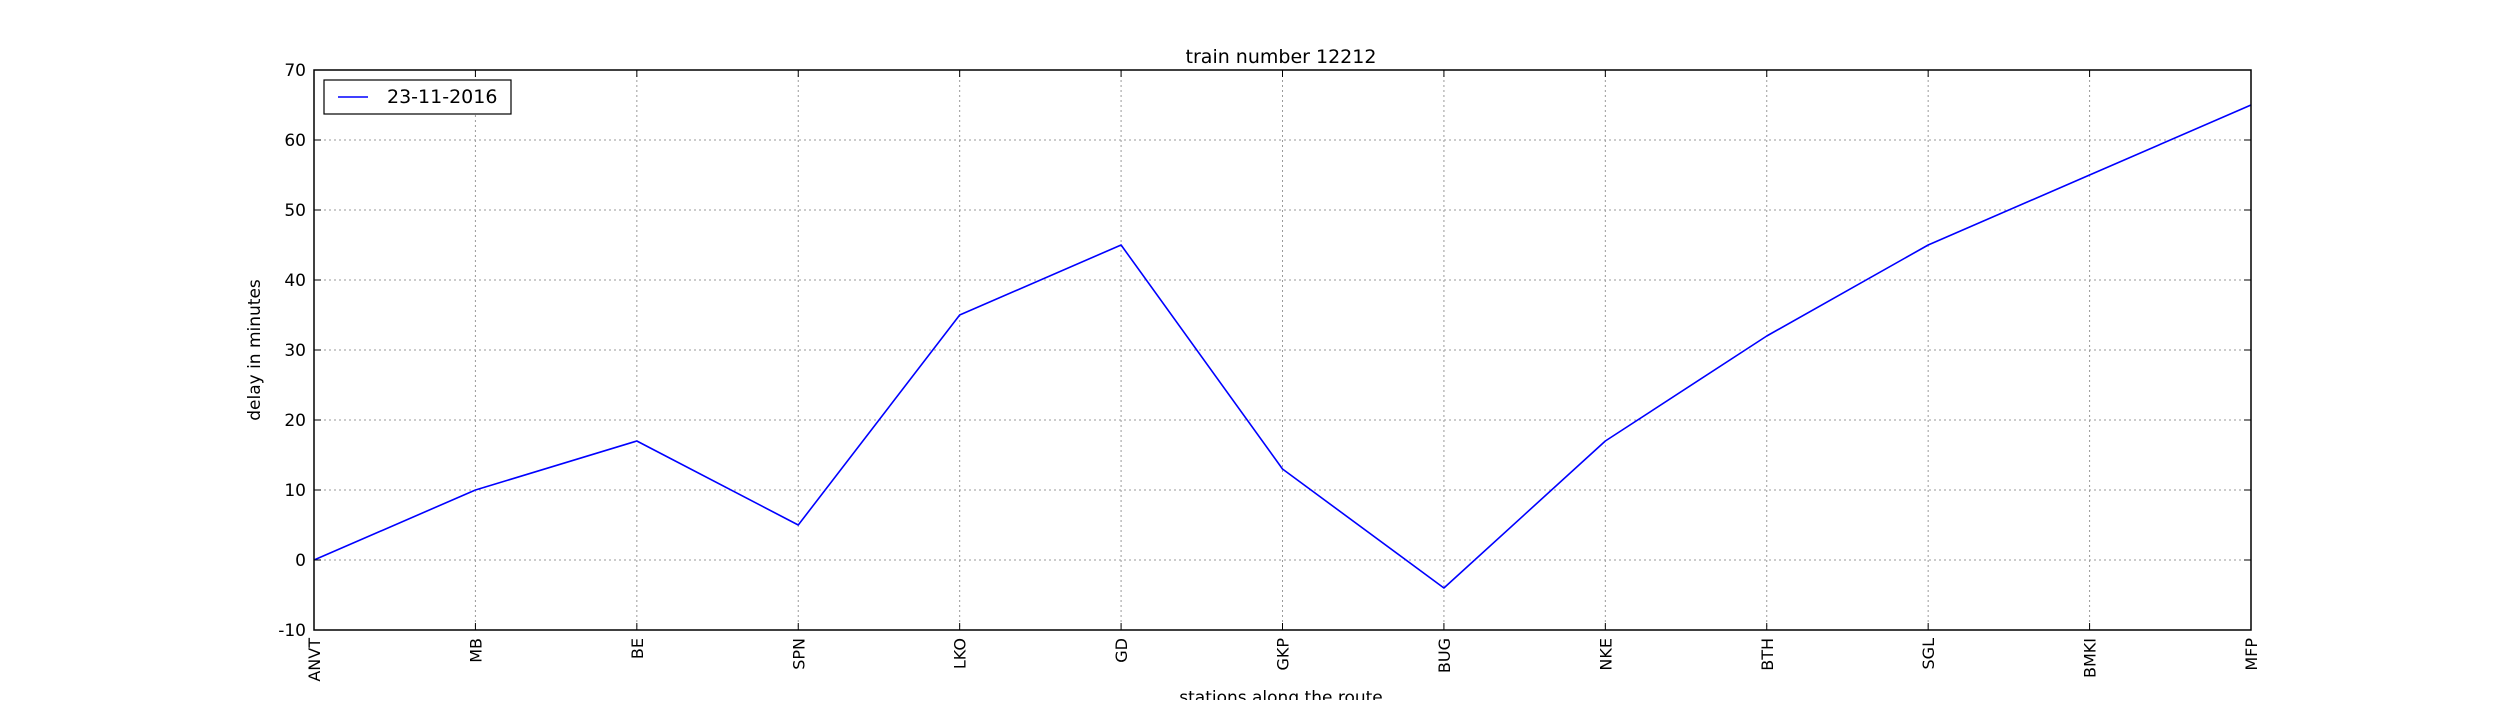 This screenshot has width=2500, height=705. What do you see at coordinates (1281, 57) in the screenshot?
I see `chart-title: train number 12212` at bounding box center [1281, 57].